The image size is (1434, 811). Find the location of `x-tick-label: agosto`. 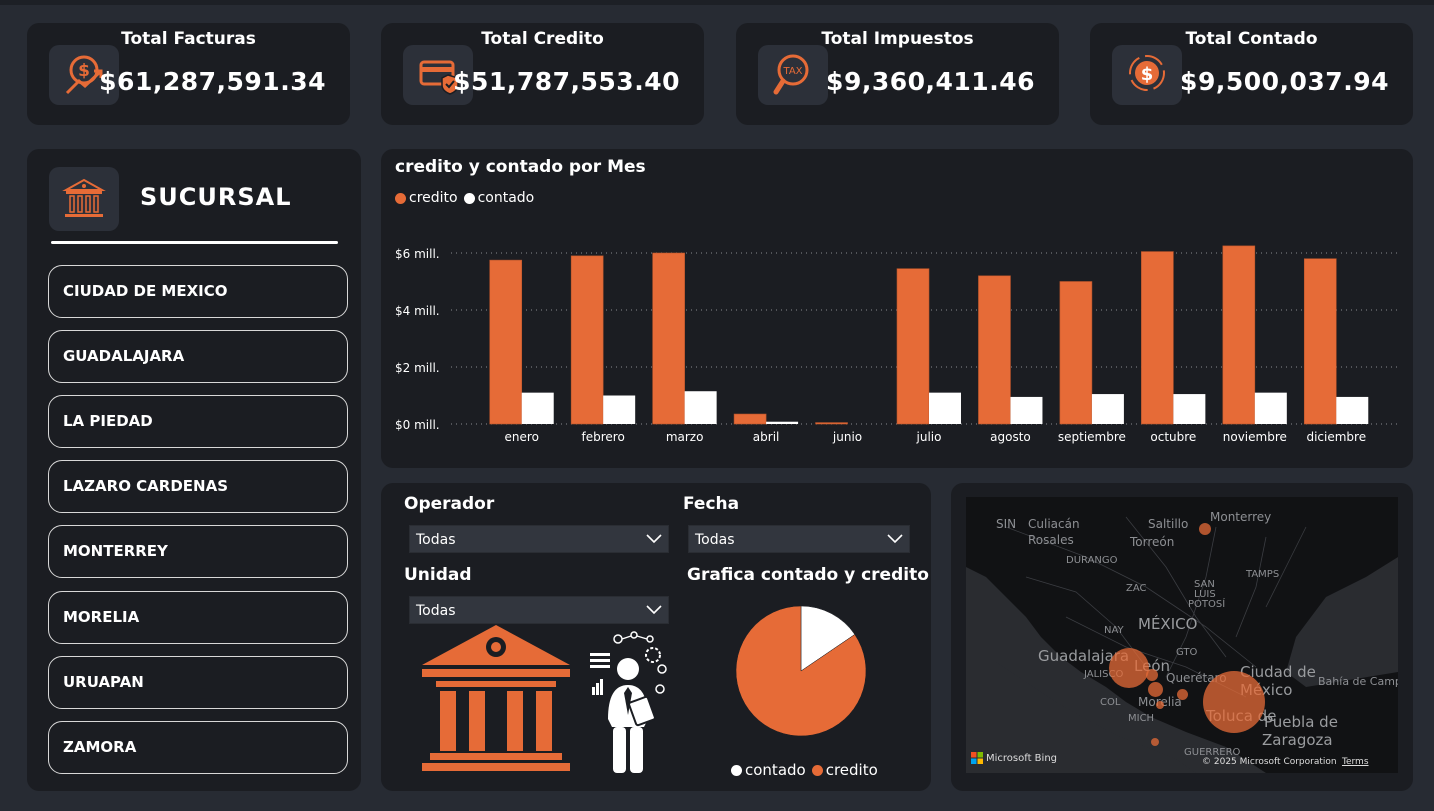

x-tick-label: agosto is located at coordinates (1010, 437).